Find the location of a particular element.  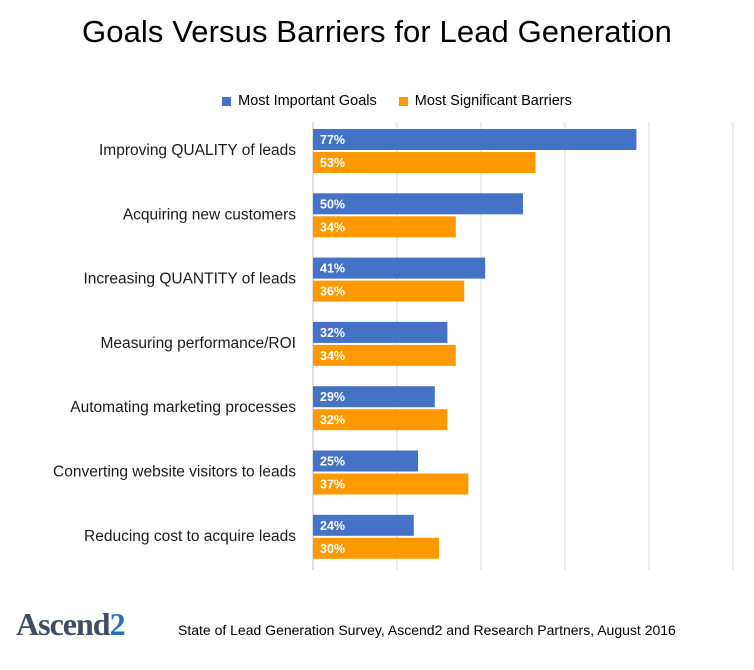

barrier-bar-label: 36% is located at coordinates (332, 292).